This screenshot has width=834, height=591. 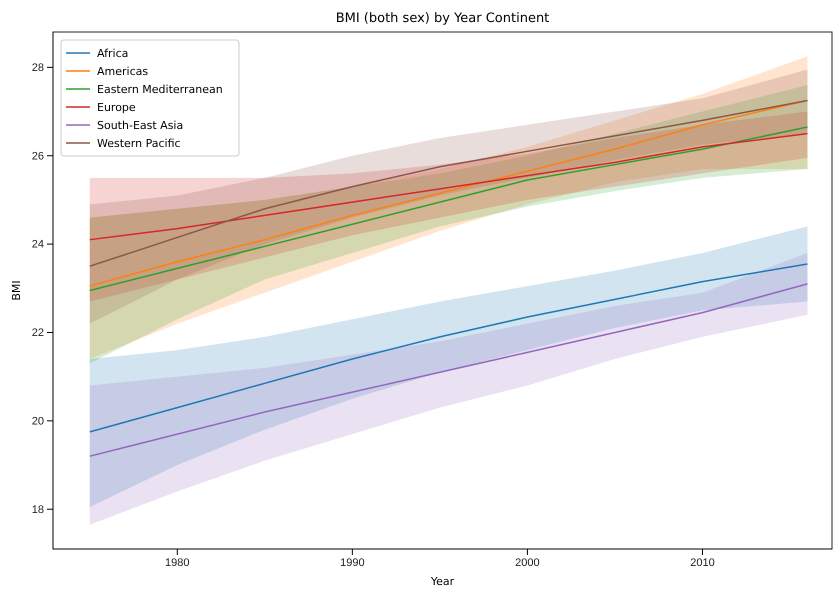 What do you see at coordinates (527, 562) in the screenshot?
I see `x-tick-label: 2000` at bounding box center [527, 562].